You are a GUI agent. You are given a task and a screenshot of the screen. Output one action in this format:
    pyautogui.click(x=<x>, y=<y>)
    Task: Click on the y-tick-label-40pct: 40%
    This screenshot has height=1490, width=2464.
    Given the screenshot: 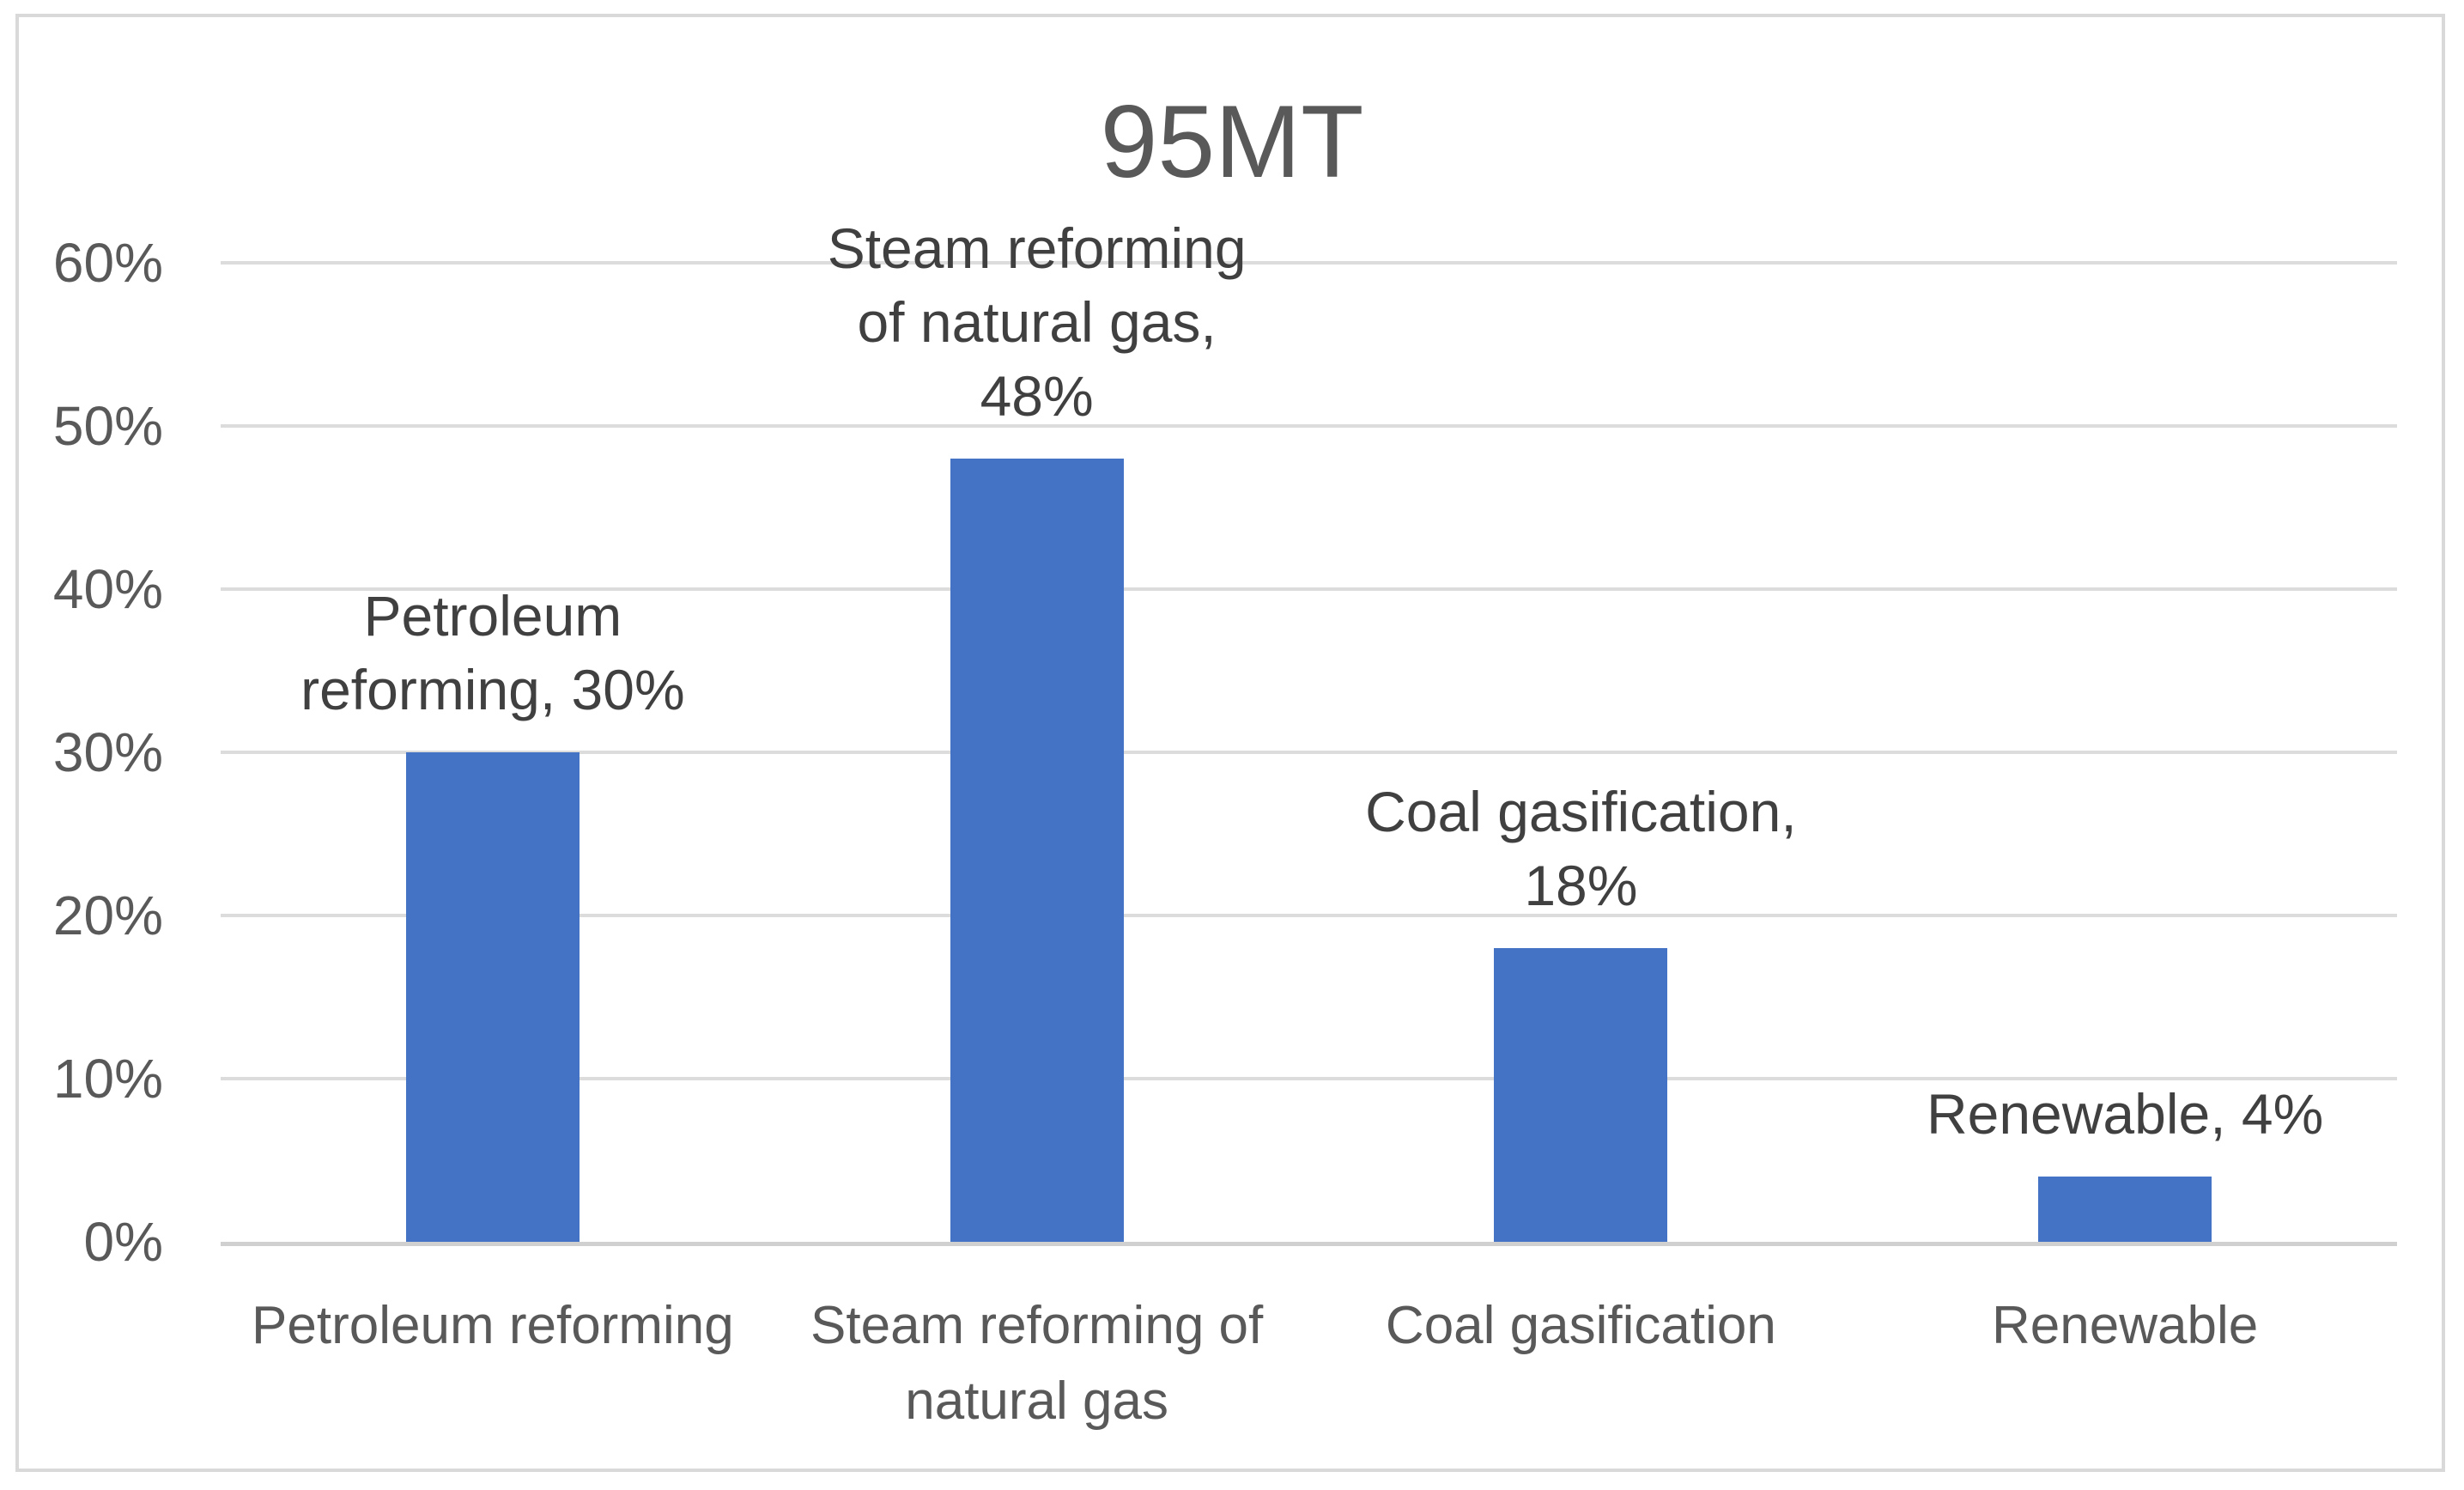 What is the action you would take?
    pyautogui.click(x=107, y=589)
    